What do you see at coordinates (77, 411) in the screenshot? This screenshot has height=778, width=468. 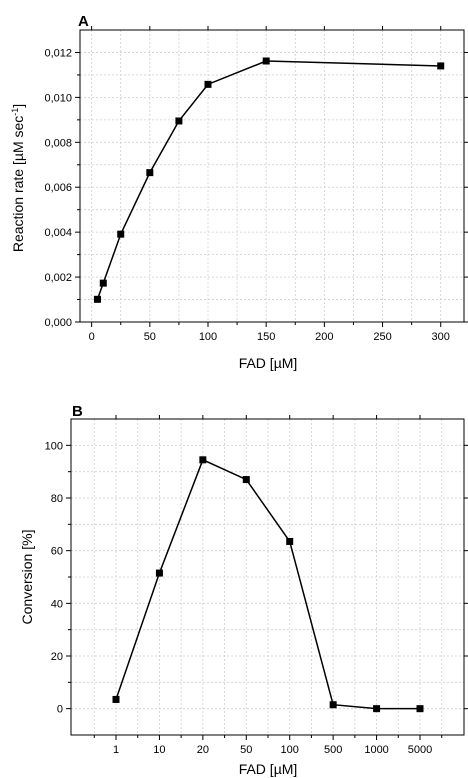 I see `panel-b-label: B` at bounding box center [77, 411].